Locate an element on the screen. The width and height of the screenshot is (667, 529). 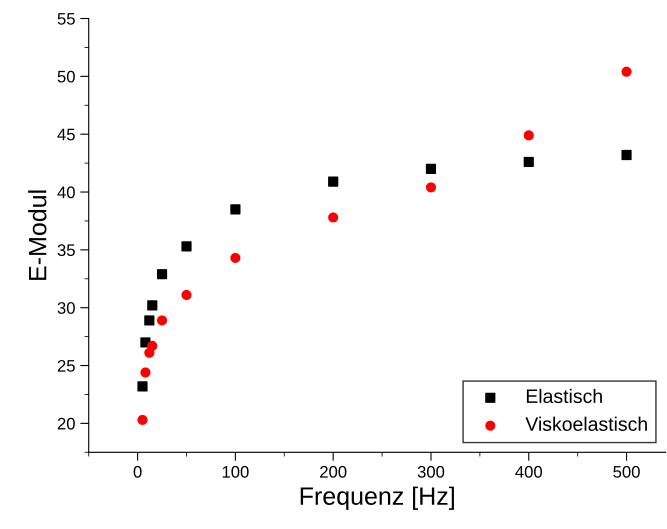
y-axis-title: E-Modul is located at coordinates (37, 235).